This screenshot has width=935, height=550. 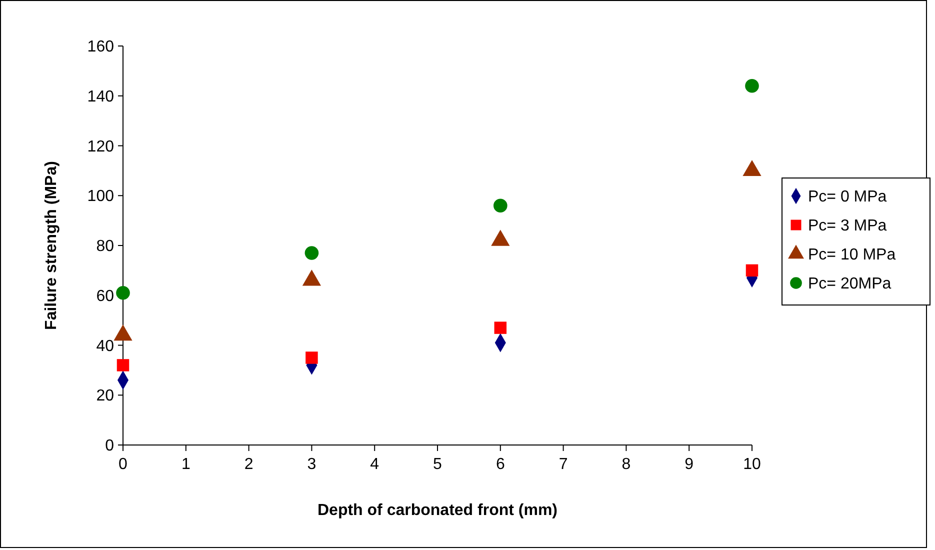 I want to click on legend-label: Pc= 10 MPa, so click(x=852, y=255).